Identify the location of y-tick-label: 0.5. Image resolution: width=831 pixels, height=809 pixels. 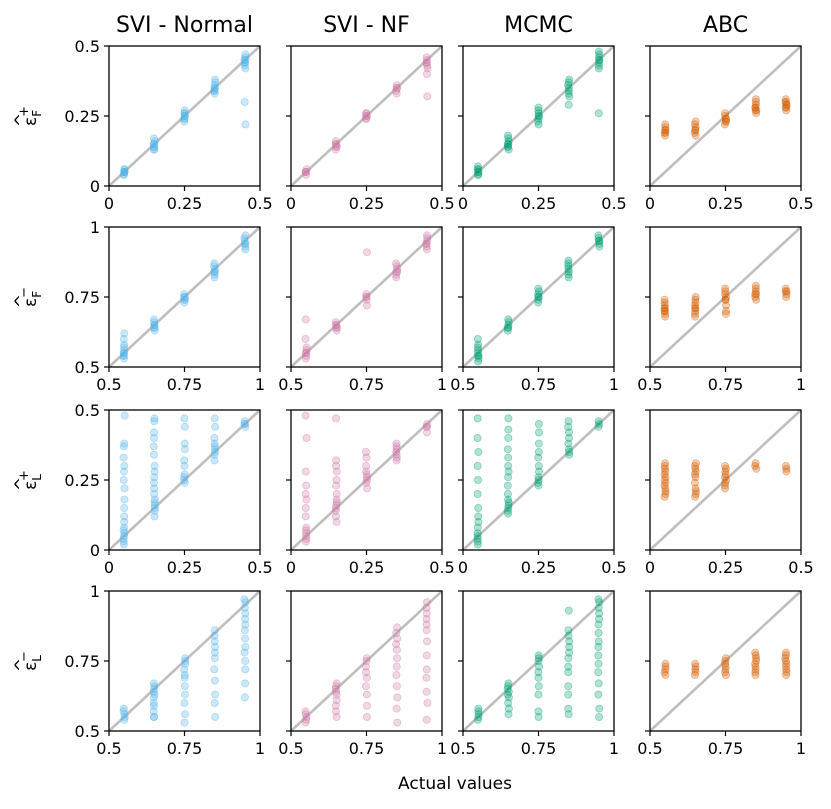
(87, 731).